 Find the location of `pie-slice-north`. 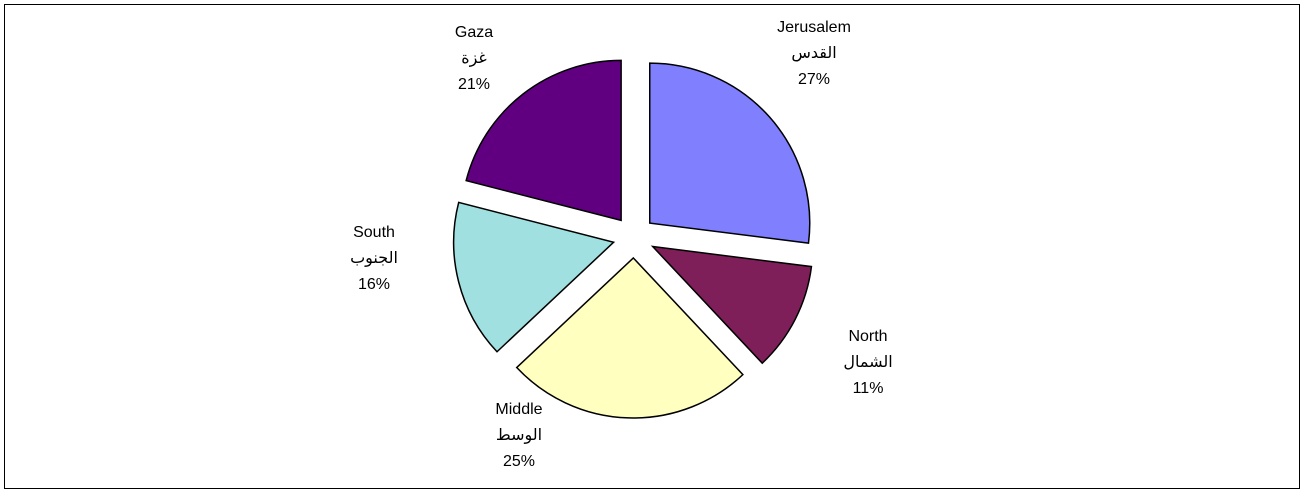

pie-slice-north is located at coordinates (731, 305).